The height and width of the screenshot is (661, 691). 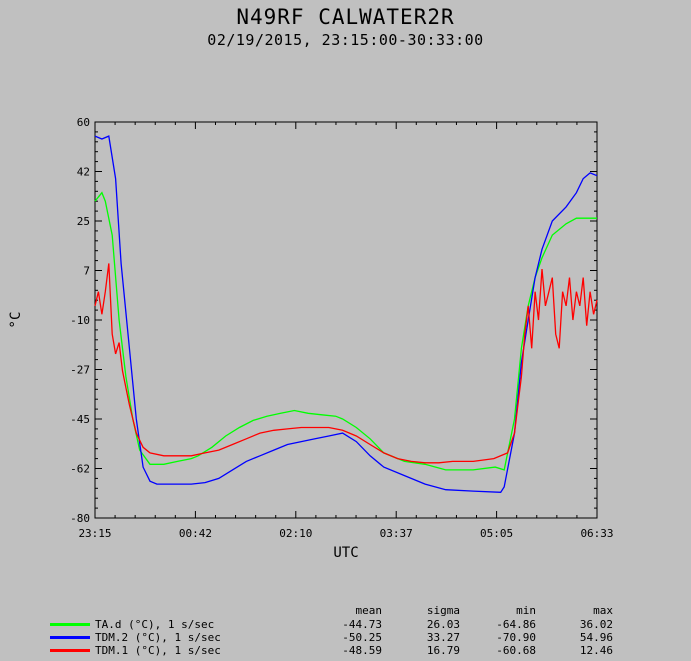 What do you see at coordinates (345, 610) in the screenshot?
I see `legend-header: mean sigma min max` at bounding box center [345, 610].